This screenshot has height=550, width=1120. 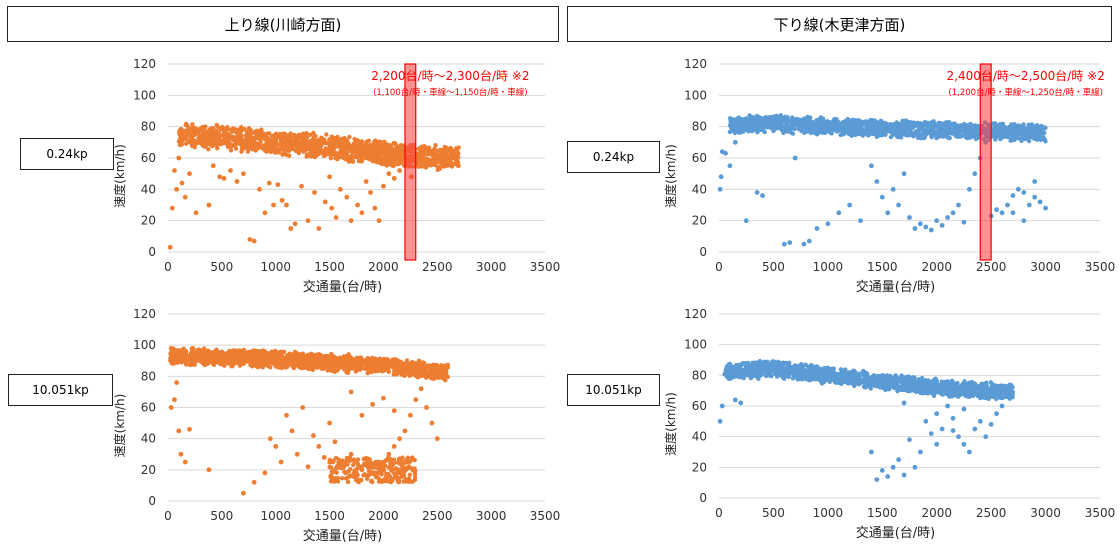 I want to click on x-tick-label: 0, so click(x=168, y=516).